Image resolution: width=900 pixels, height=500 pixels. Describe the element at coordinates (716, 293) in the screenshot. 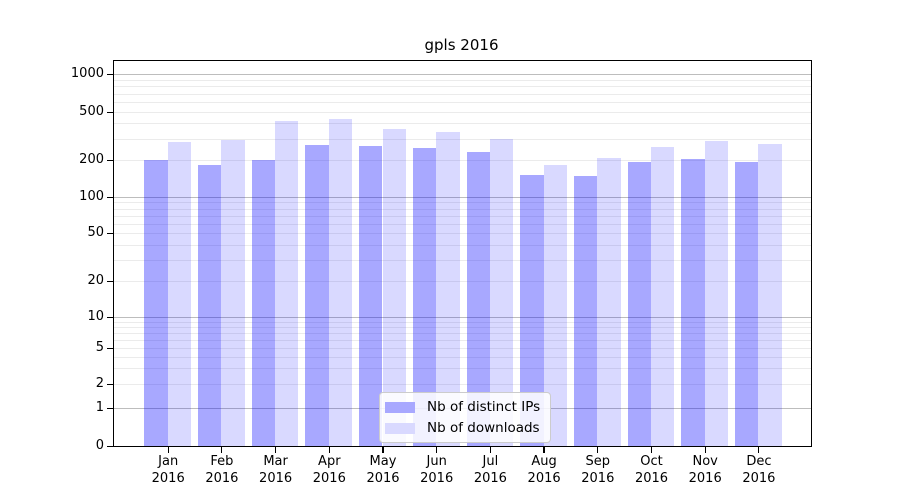

I see `bar-downloads-nov` at that location.